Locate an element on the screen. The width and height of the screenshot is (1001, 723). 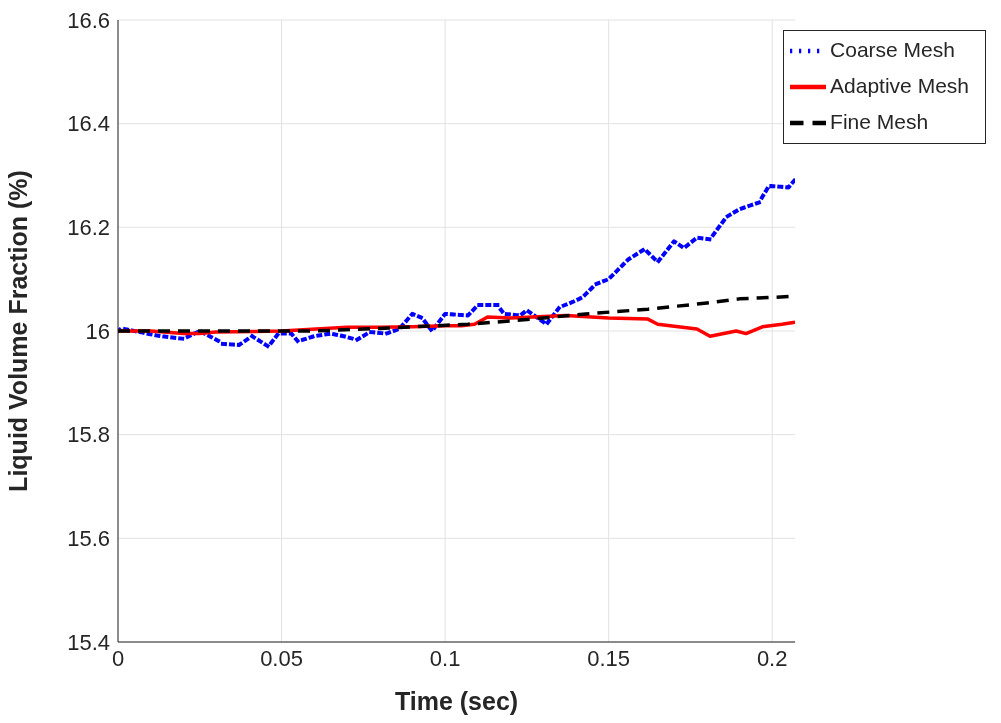
x-axis-title: Time (sec) is located at coordinates (456, 701).